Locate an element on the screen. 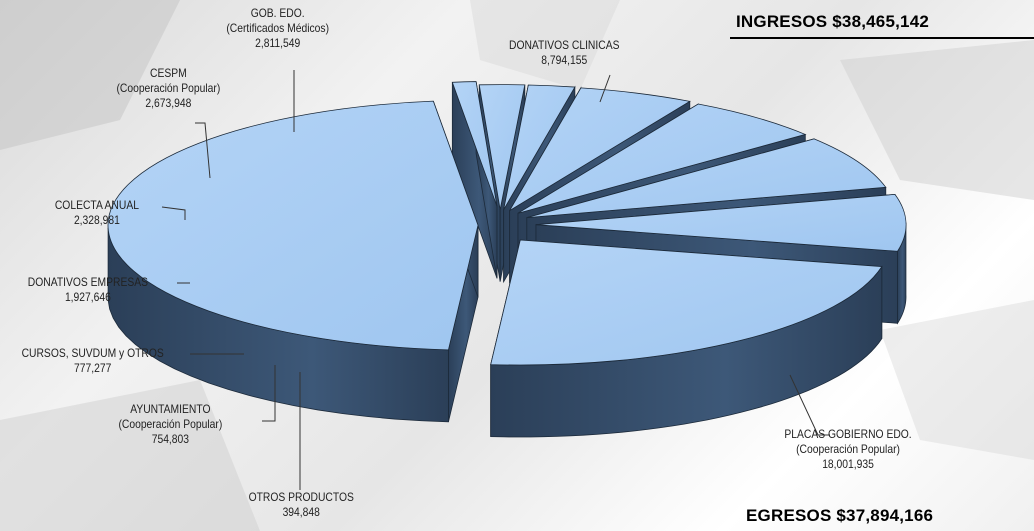  egresos-total: EGRESOS $37,894,166 is located at coordinates (840, 515).